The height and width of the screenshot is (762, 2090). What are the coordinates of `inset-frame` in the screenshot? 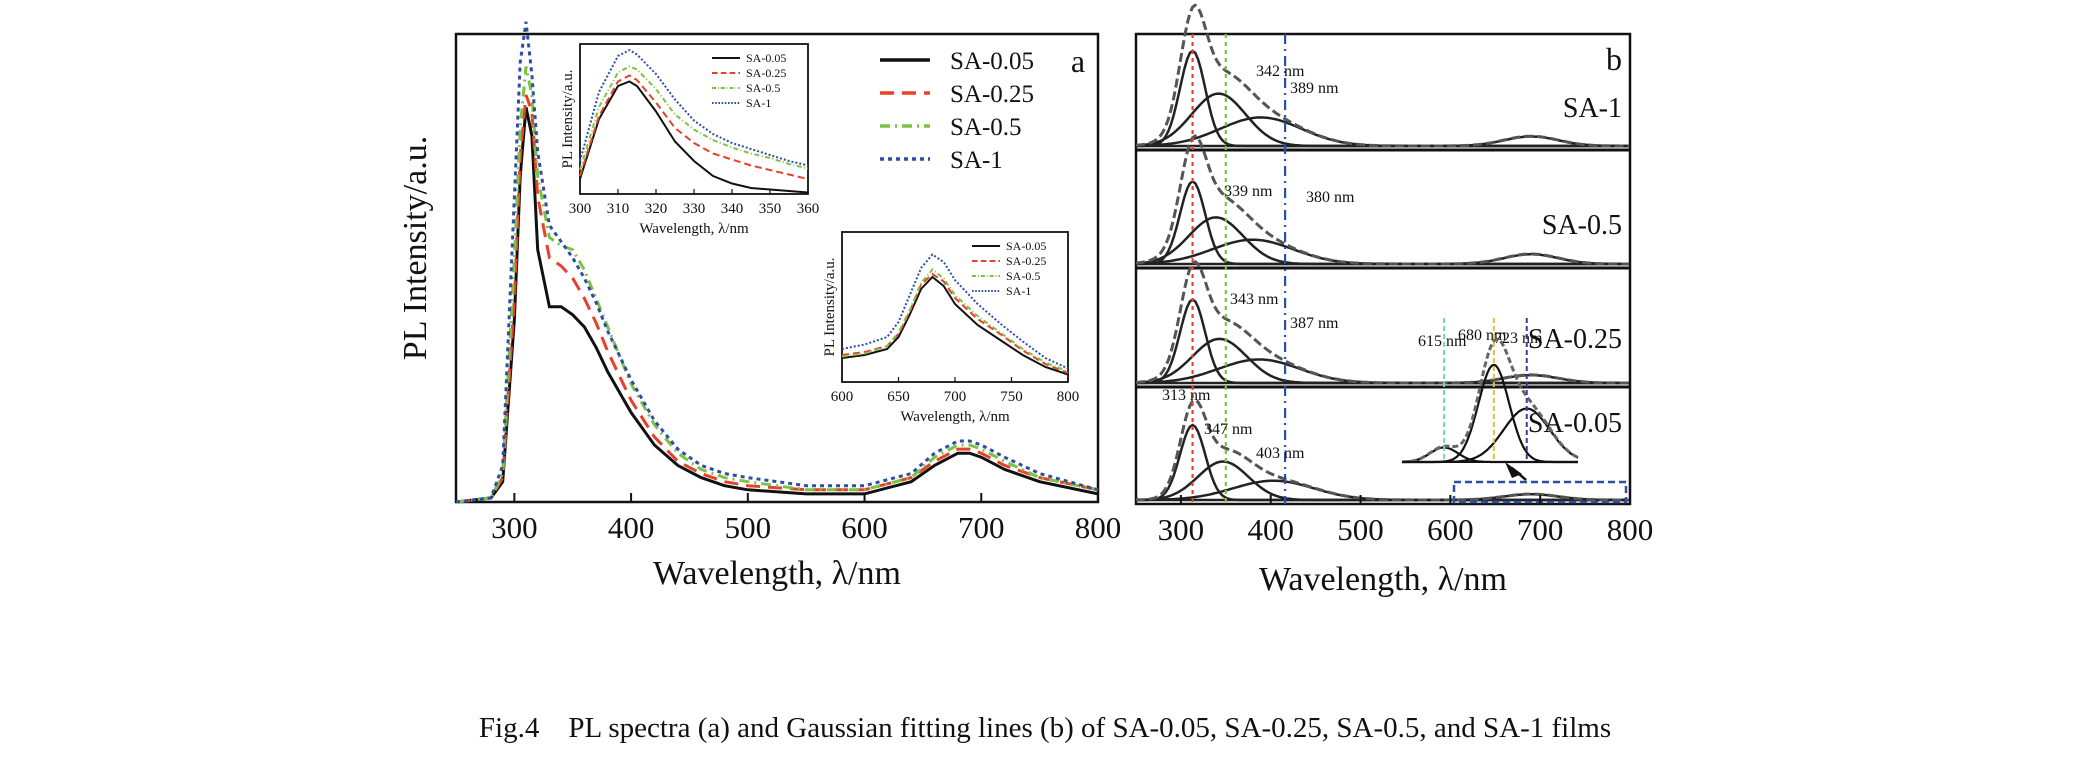 It's located at (955, 307).